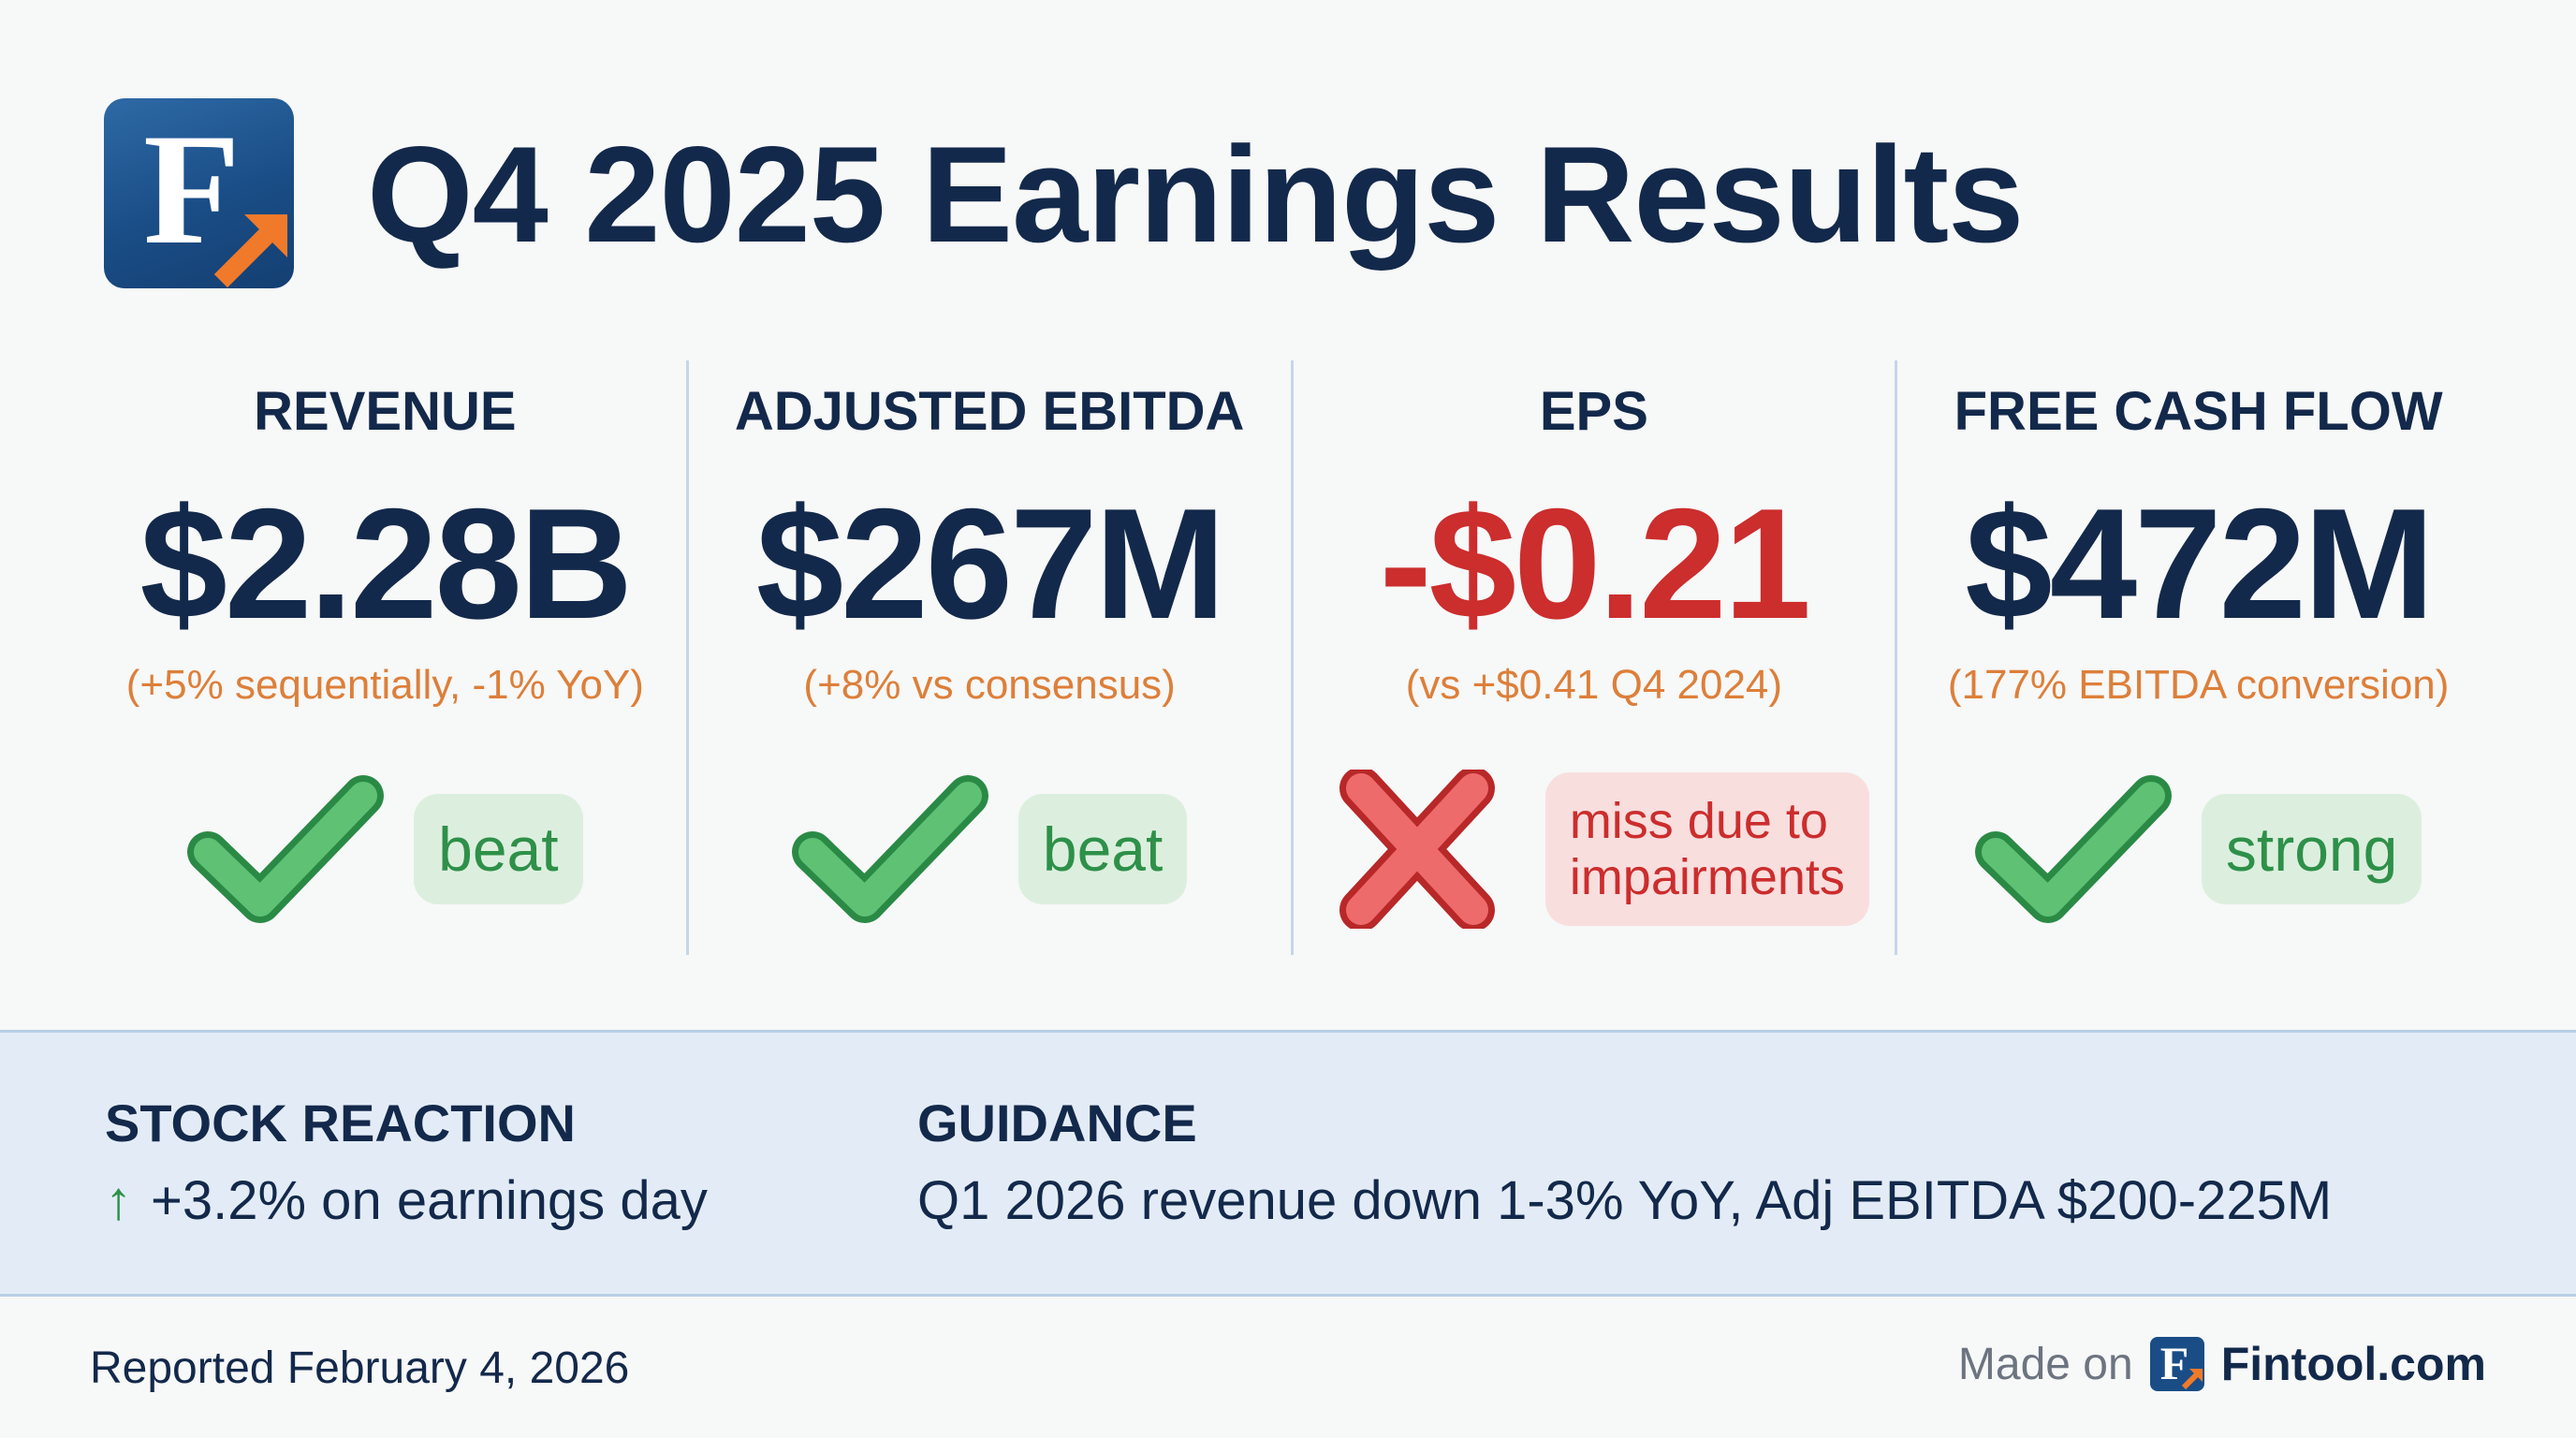 This screenshot has height=1438, width=2576. Describe the element at coordinates (386, 564) in the screenshot. I see `metric-value: $2.28B` at that location.